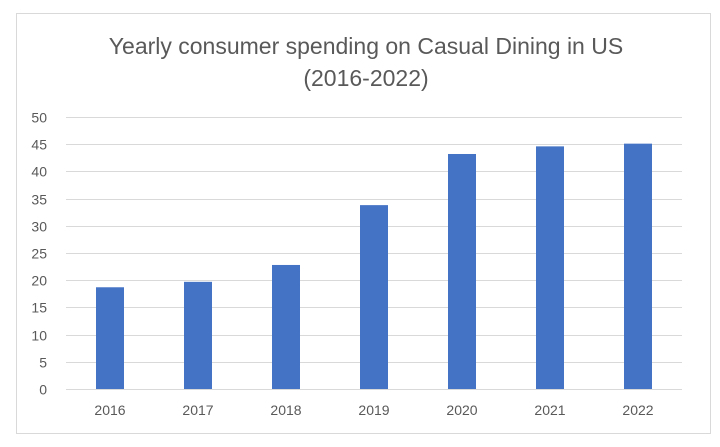 This screenshot has width=720, height=447. What do you see at coordinates (462, 271) in the screenshot?
I see `bar-2020` at bounding box center [462, 271].